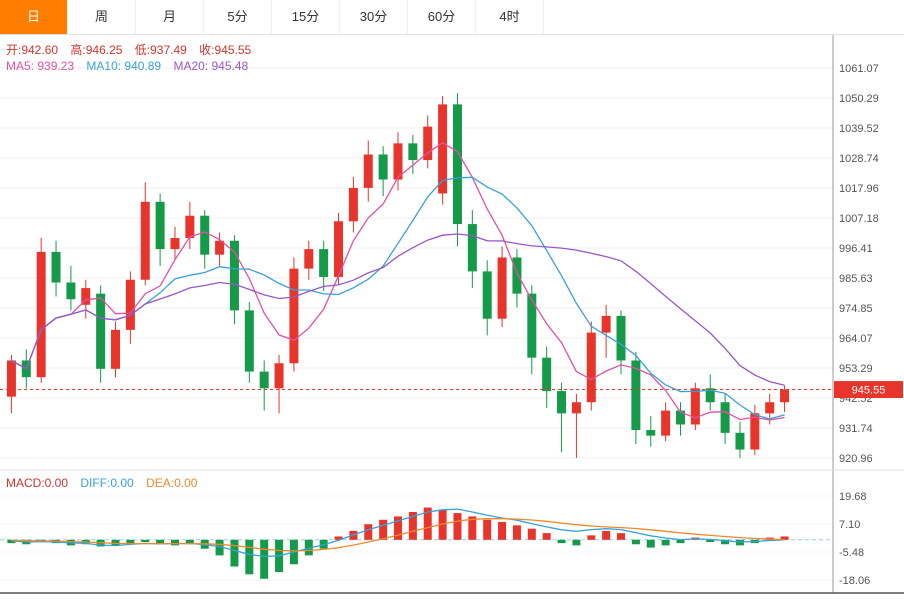  What do you see at coordinates (856, 339) in the screenshot?
I see `svg-text: 964.07` at bounding box center [856, 339].